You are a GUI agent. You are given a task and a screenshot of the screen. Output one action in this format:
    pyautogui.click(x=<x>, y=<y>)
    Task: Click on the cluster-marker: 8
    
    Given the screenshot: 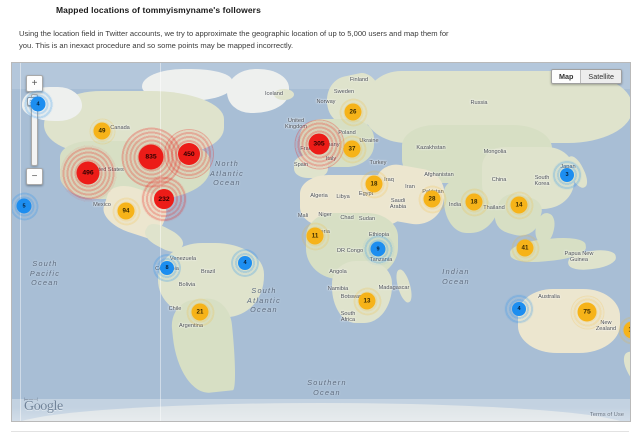 What is the action you would take?
    pyautogui.click(x=167, y=268)
    